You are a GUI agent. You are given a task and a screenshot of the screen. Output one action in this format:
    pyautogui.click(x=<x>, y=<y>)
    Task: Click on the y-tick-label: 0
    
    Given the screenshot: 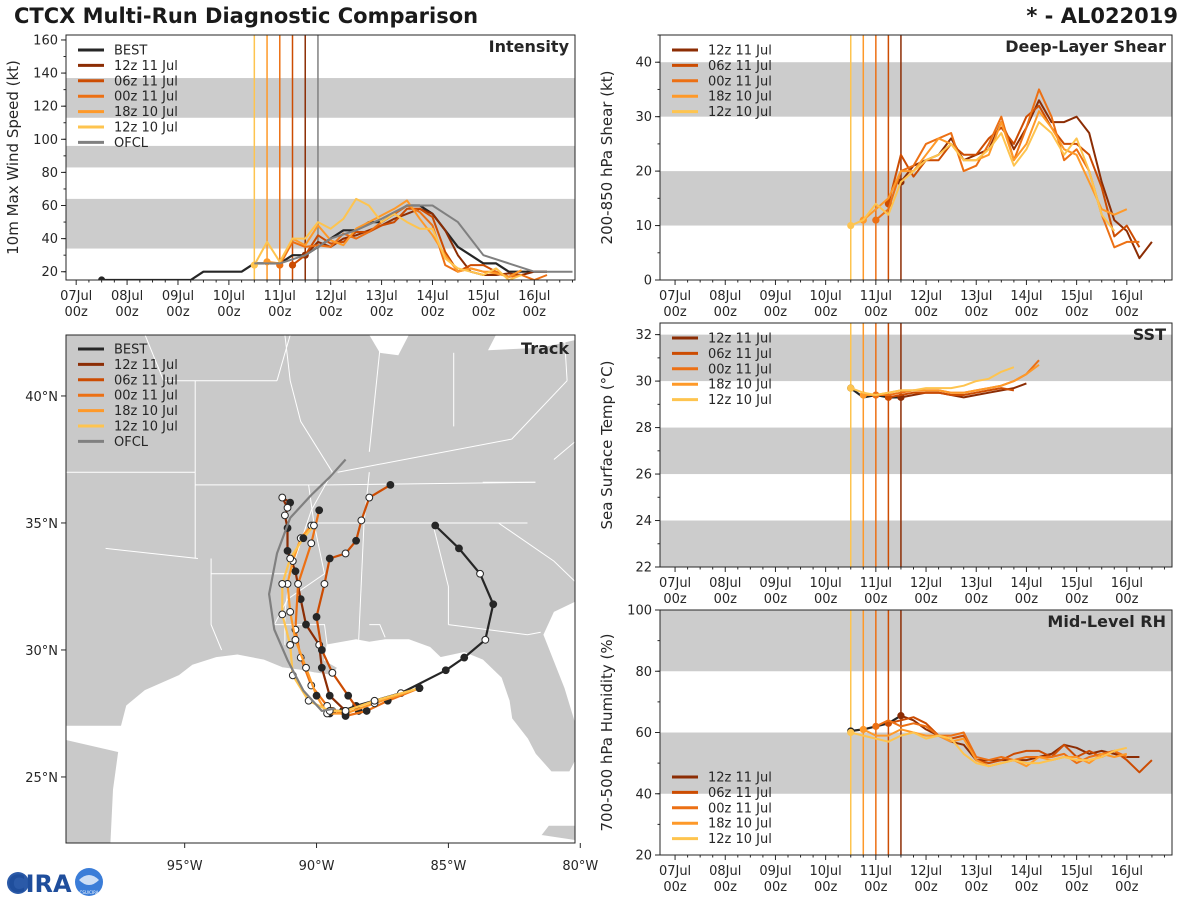 What is the action you would take?
    pyautogui.click(x=648, y=281)
    